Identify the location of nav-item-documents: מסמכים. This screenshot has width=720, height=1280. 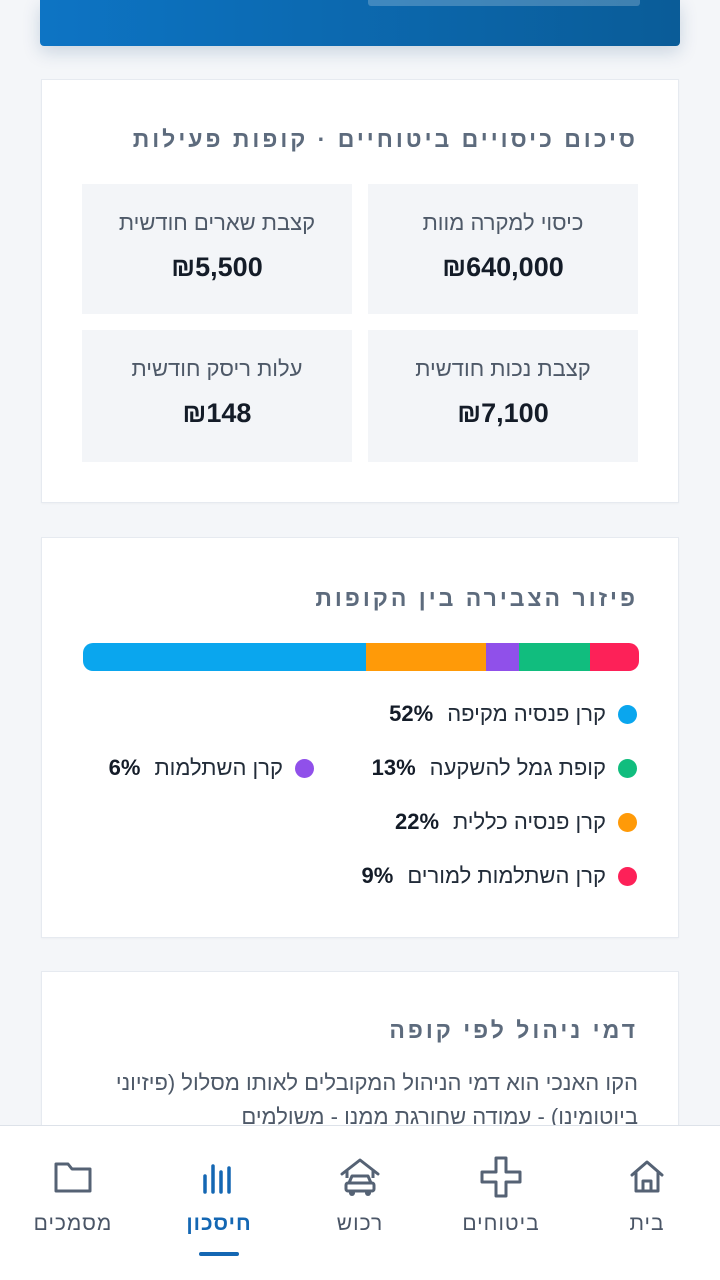
(73, 1203).